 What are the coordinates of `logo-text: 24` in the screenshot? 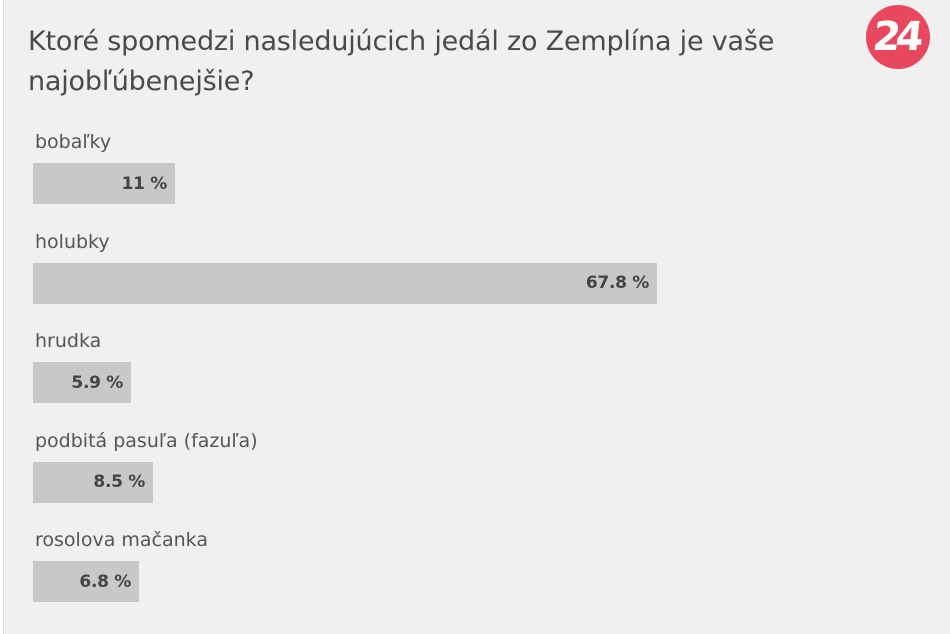 It's located at (896, 37).